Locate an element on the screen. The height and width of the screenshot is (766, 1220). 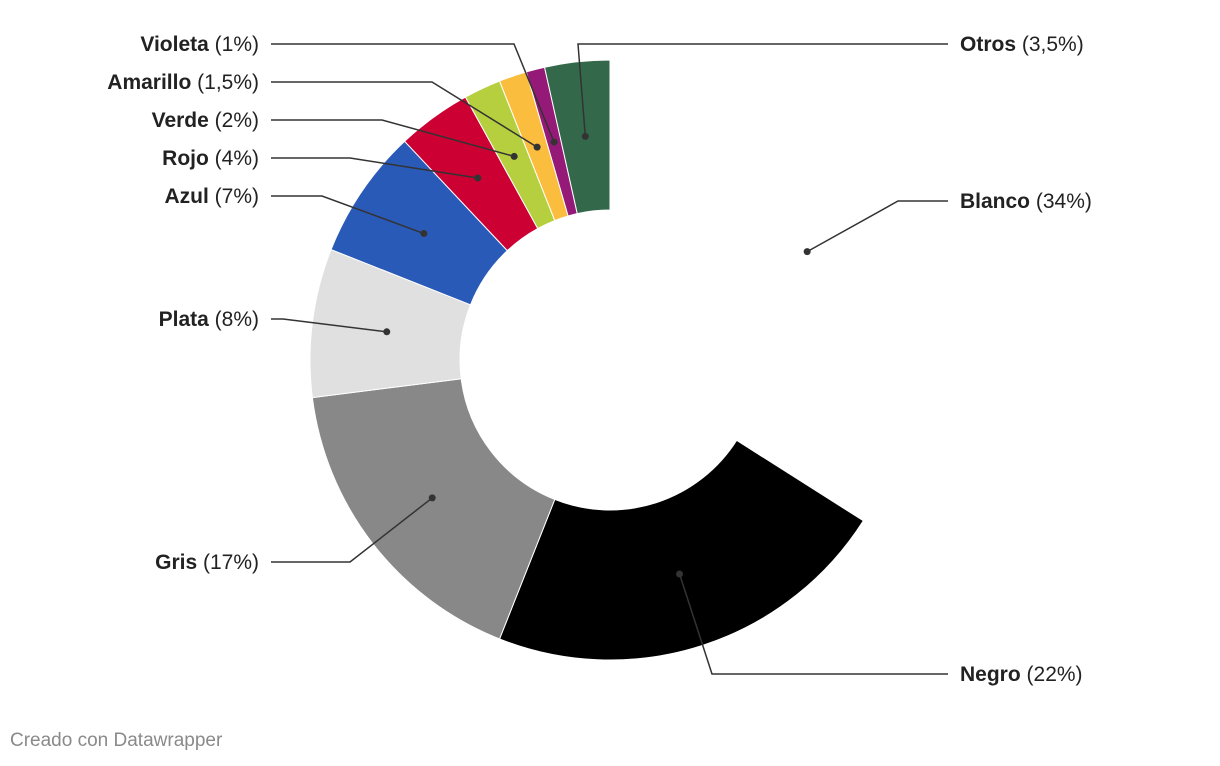
label-name-blanco: Blanco is located at coordinates (995, 201).